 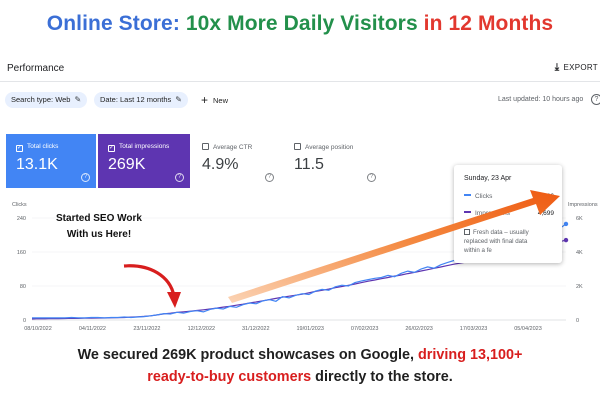 I want to click on fresh-note-line: replaced with final data, so click(x=496, y=241).